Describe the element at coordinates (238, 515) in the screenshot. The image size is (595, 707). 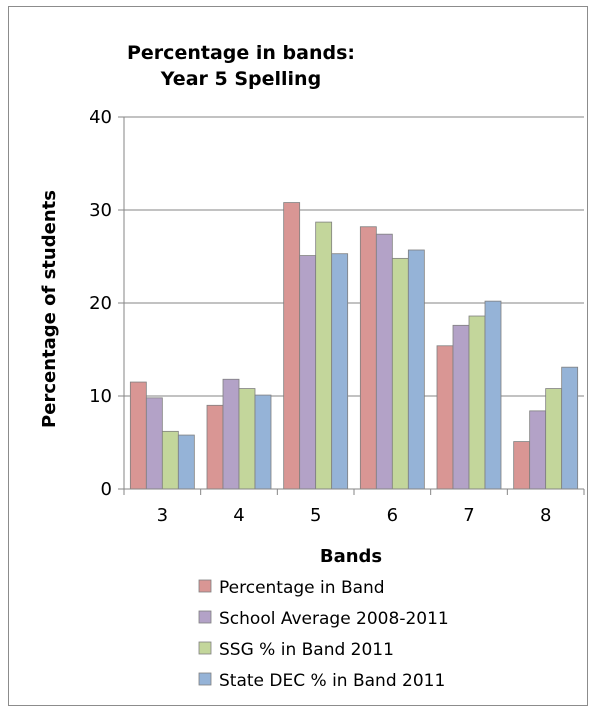
I see `x-tick-label: 4` at that location.